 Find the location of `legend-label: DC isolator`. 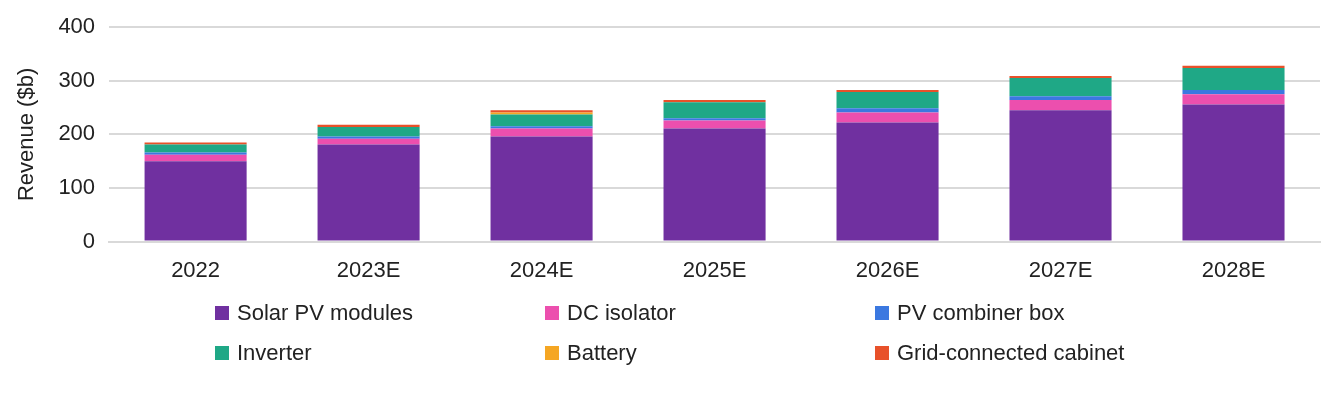

legend-label: DC isolator is located at coordinates (621, 313).